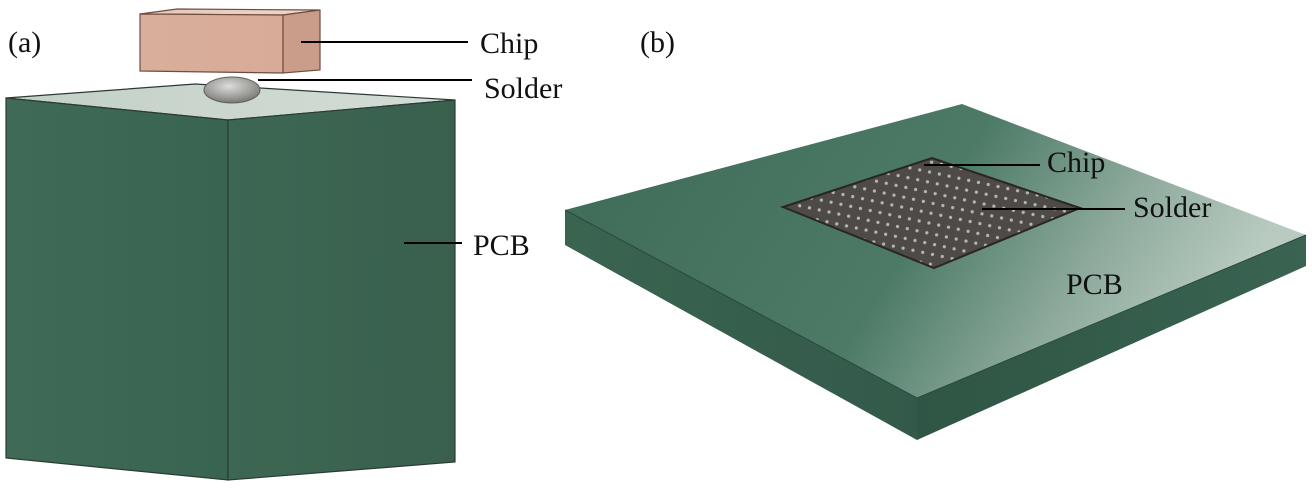  What do you see at coordinates (741, 325) in the screenshot?
I see `board-front-face` at bounding box center [741, 325].